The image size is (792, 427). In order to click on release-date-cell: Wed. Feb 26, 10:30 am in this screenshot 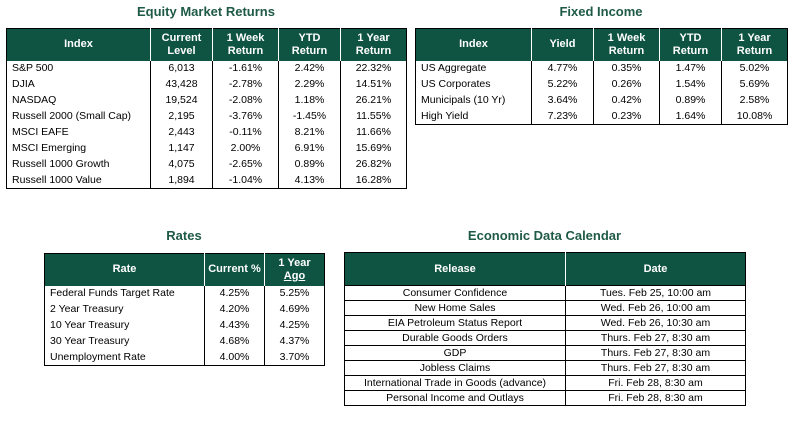, I will do `click(655, 323)`.